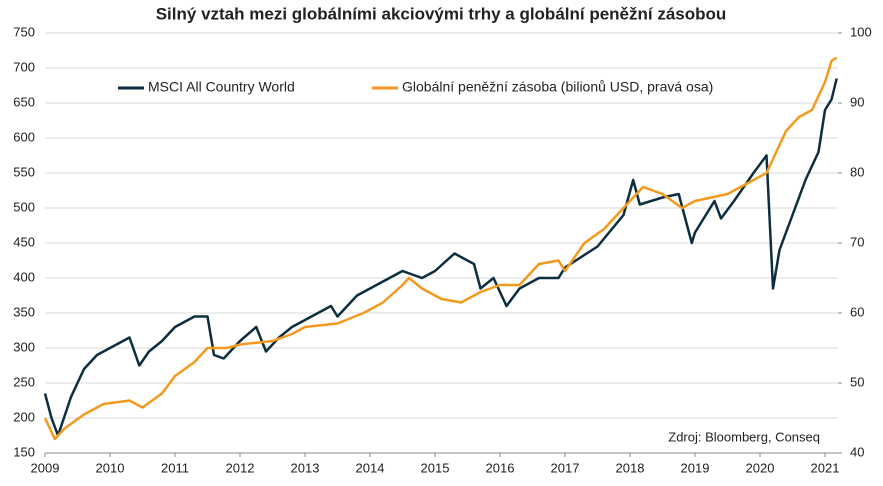 The width and height of the screenshot is (883, 486). What do you see at coordinates (24, 31) in the screenshot?
I see `y-tick-label: 750` at bounding box center [24, 31].